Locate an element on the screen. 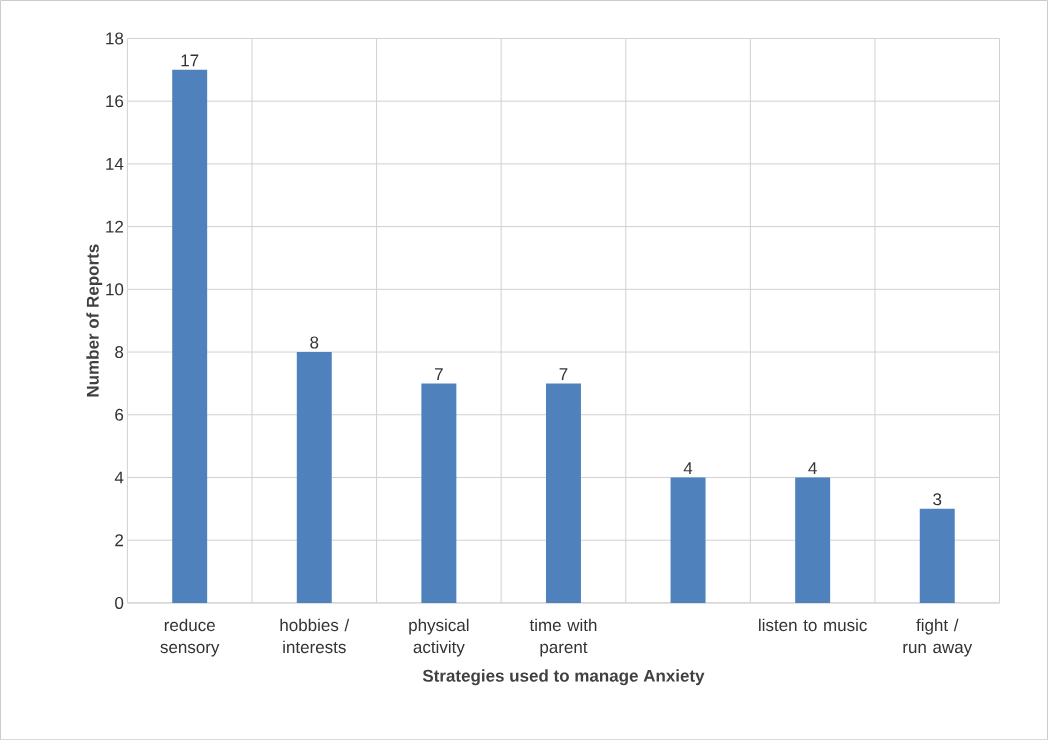  x-axis-title: Strategies used to manage Anxiety is located at coordinates (563, 677).